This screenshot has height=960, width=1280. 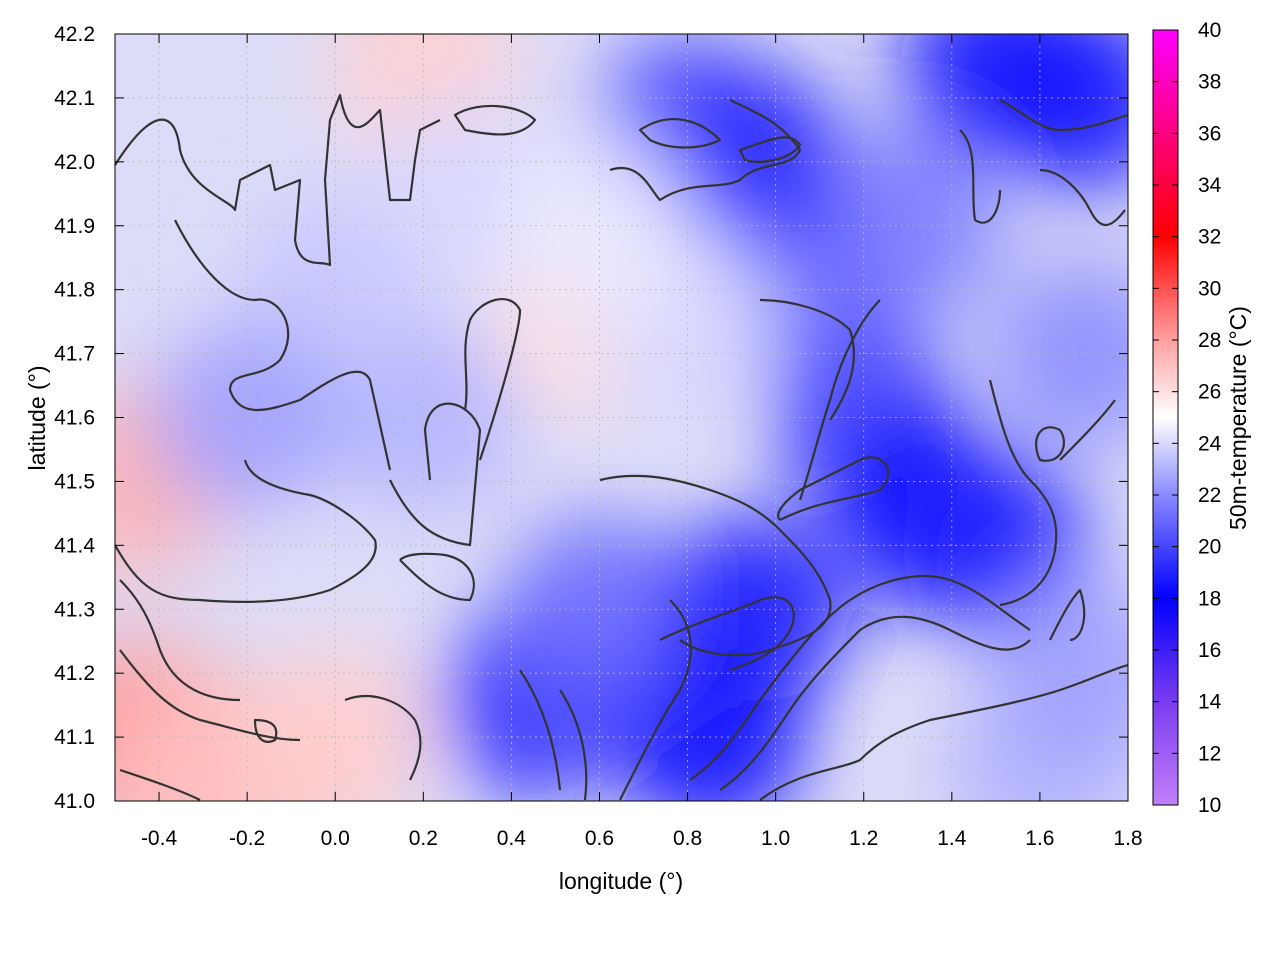 What do you see at coordinates (863, 838) in the screenshot?
I see `x-tick-label: 1.2` at bounding box center [863, 838].